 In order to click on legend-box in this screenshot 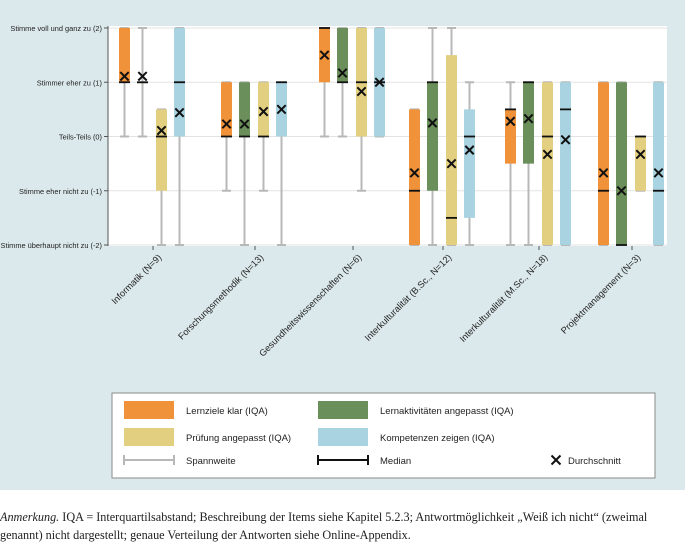, I will do `click(383, 435)`.